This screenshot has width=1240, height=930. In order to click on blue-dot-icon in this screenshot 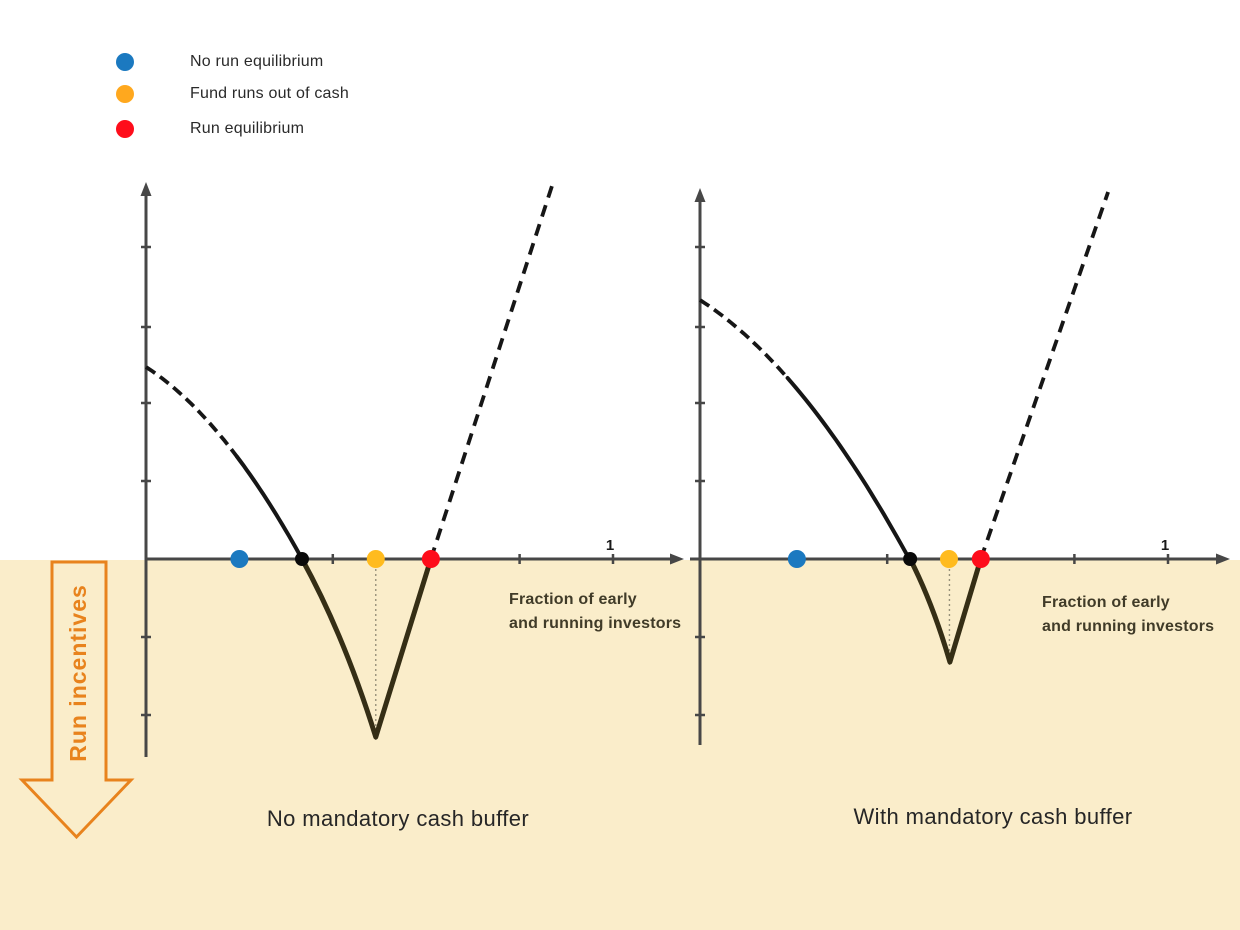, I will do `click(125, 62)`.